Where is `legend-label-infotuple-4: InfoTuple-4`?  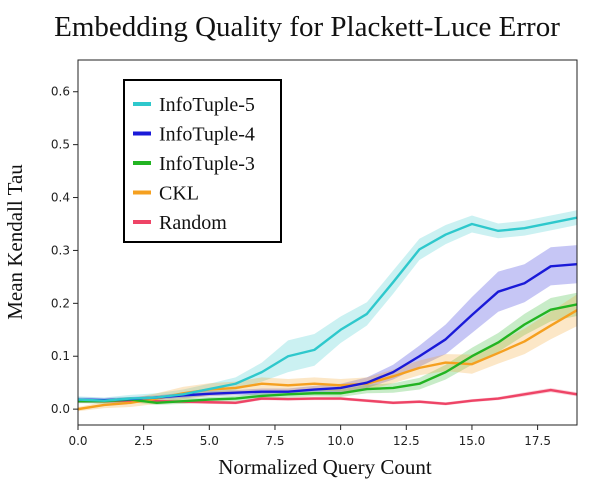 legend-label-infotuple-4: InfoTuple-4 is located at coordinates (207, 135).